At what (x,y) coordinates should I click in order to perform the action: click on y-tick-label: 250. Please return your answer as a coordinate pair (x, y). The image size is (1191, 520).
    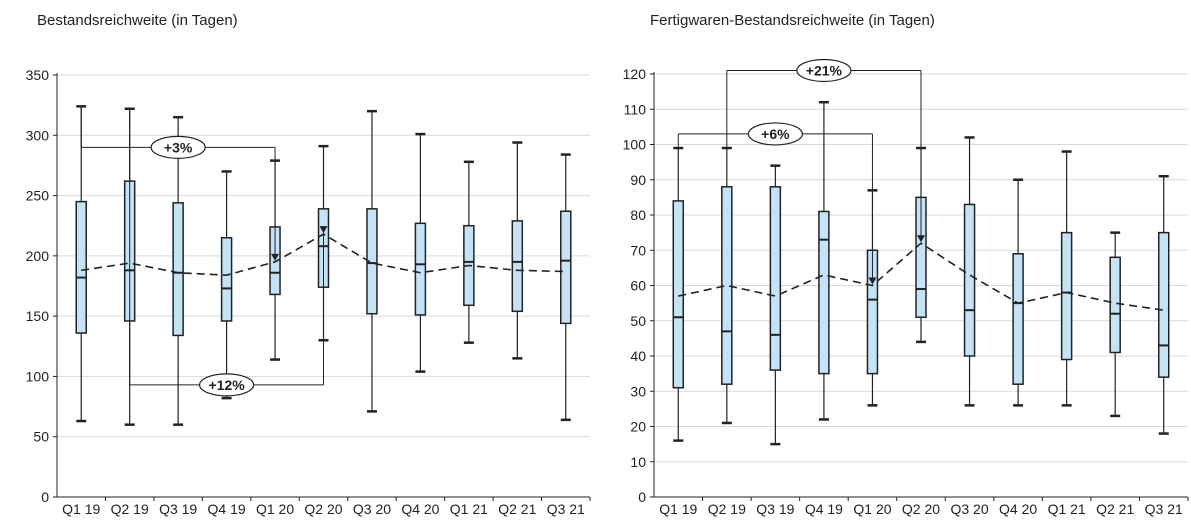
    Looking at the image, I should click on (38, 196).